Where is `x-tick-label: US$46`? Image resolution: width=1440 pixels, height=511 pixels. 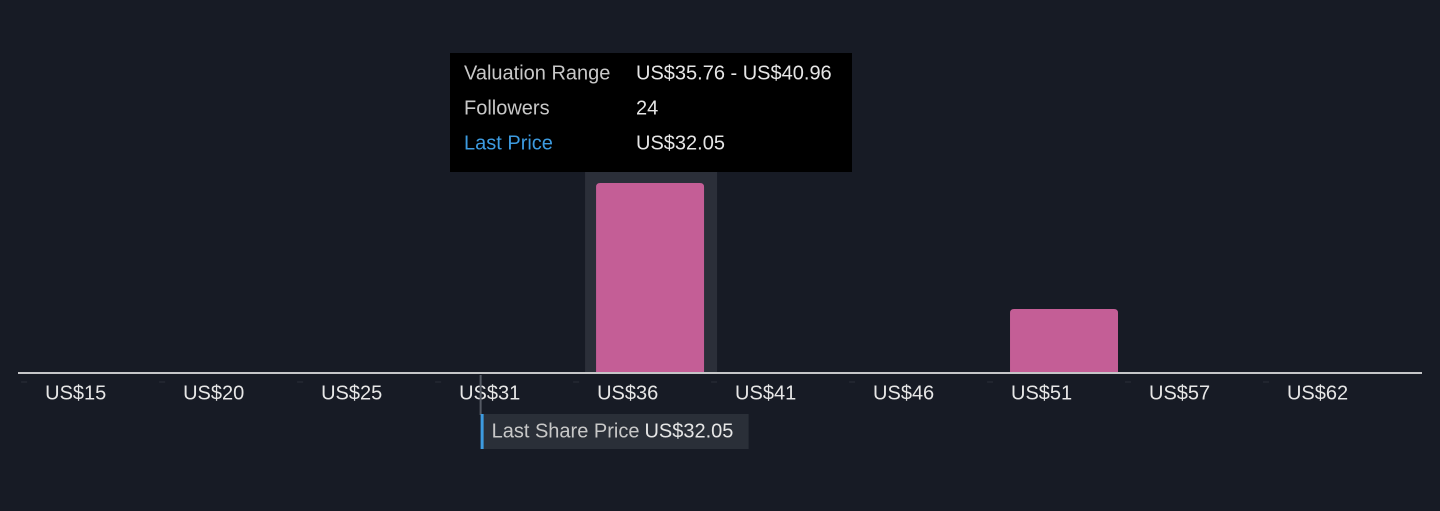 x-tick-label: US$46 is located at coordinates (903, 393).